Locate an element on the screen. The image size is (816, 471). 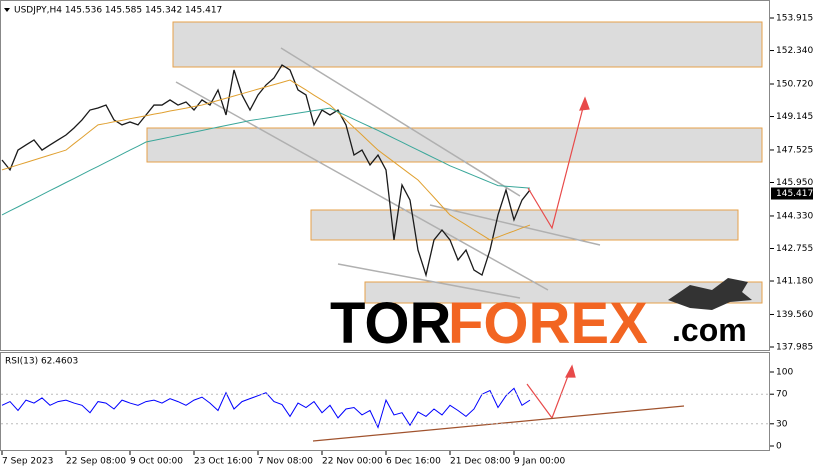
x-tick-label: 7 Sep 2023 is located at coordinates (27, 462).